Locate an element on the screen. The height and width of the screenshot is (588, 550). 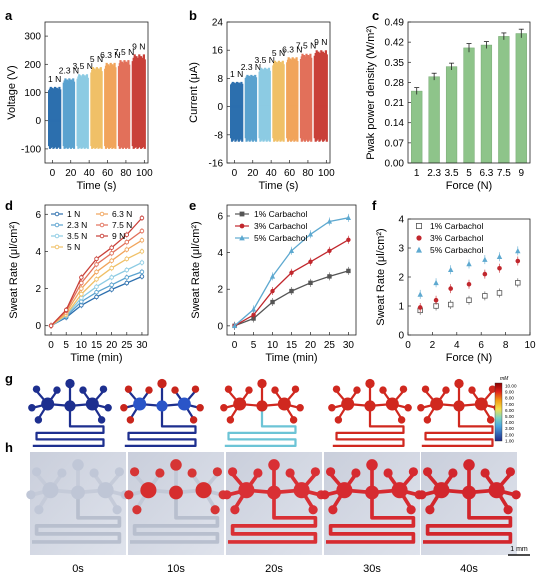
panel-letter-d: d is located at coordinates (9, 205).